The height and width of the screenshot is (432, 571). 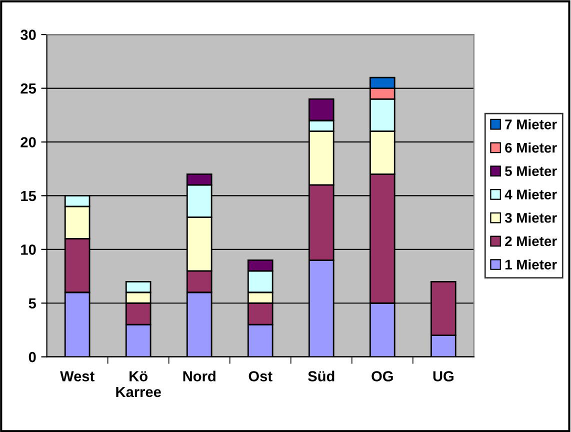 I want to click on y-tick-label: 15, so click(x=28, y=196).